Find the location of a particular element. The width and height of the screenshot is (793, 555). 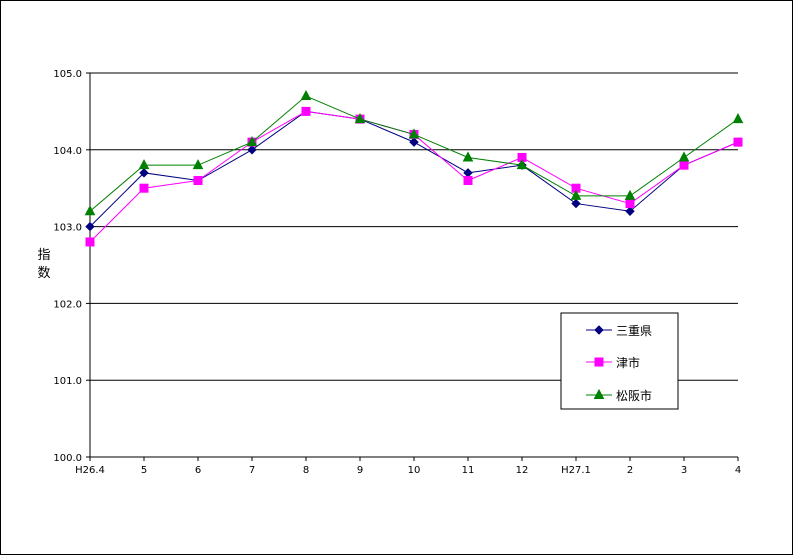

y-tick-label: 103.0 is located at coordinates (67, 228).